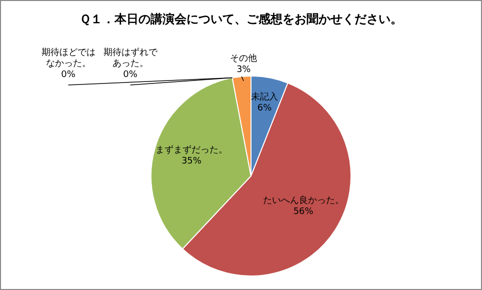  What do you see at coordinates (303, 212) in the screenshot?
I see `data-label: 56%` at bounding box center [303, 212].